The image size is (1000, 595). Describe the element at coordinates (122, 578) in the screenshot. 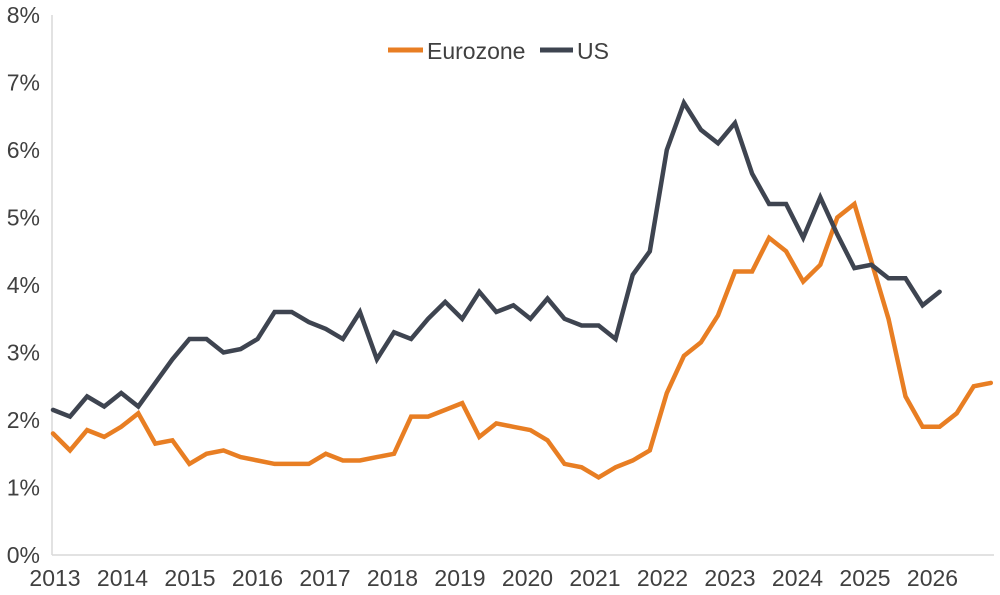

I see `x-axis-tick-label: 2014` at that location.